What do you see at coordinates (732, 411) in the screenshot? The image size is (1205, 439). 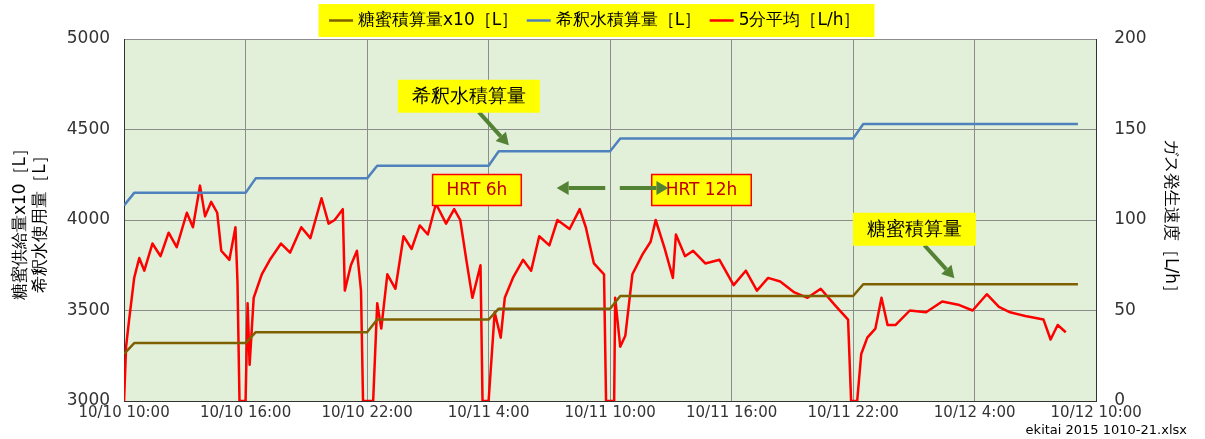 I see `x-tick-label: 10/11 16:00` at bounding box center [732, 411].